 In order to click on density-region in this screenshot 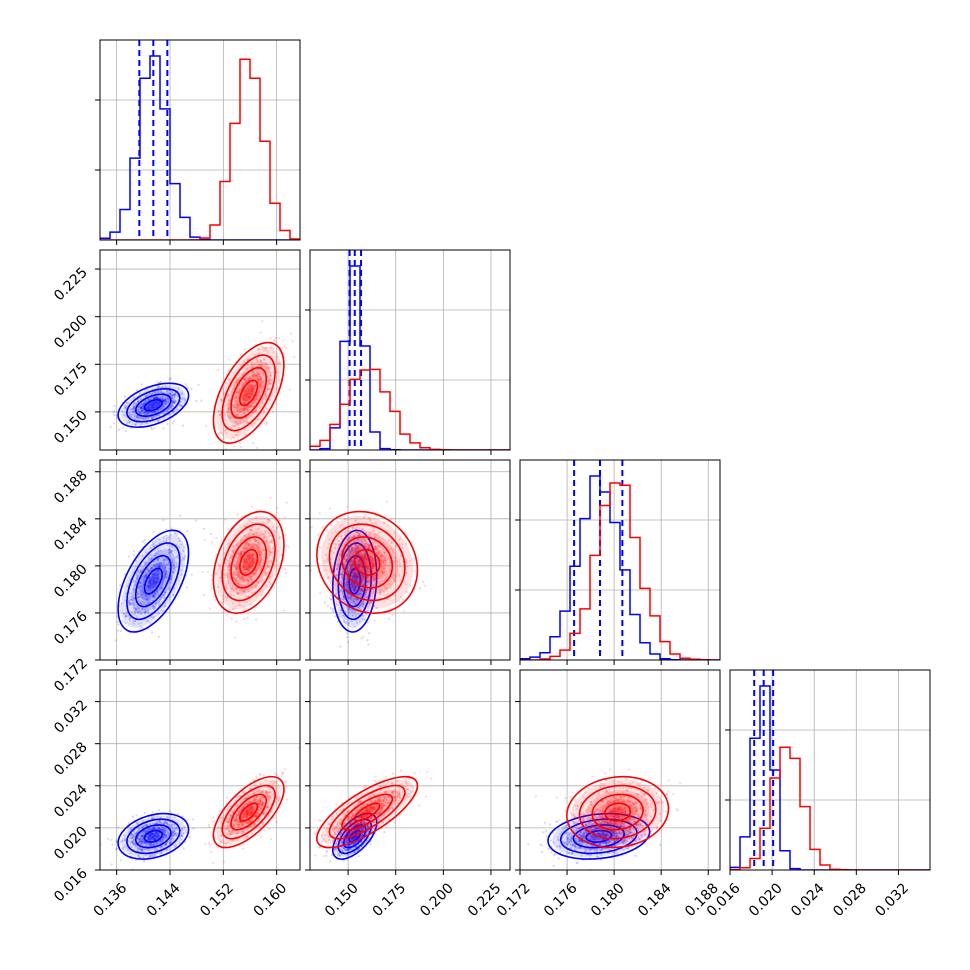, I will do `click(153, 581)`.